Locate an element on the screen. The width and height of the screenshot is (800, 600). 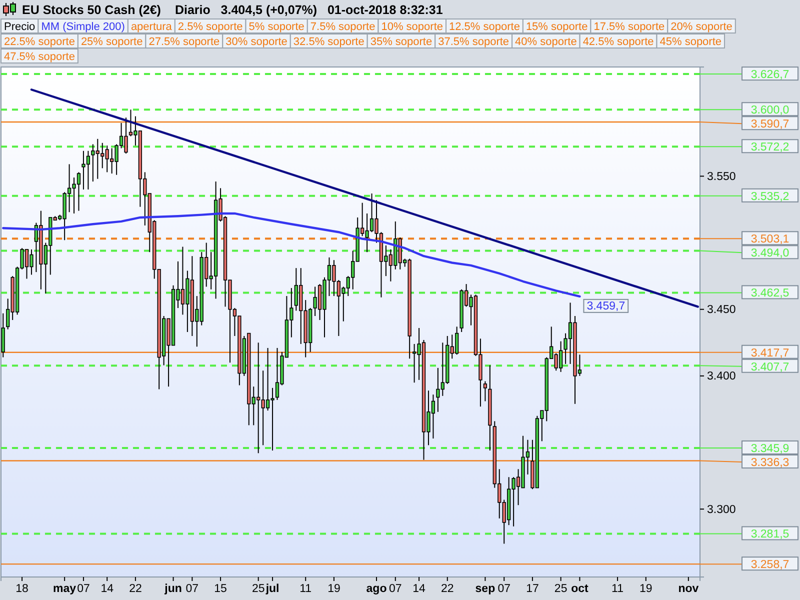
ref-line-label: 3.535,2 is located at coordinates (770, 196).